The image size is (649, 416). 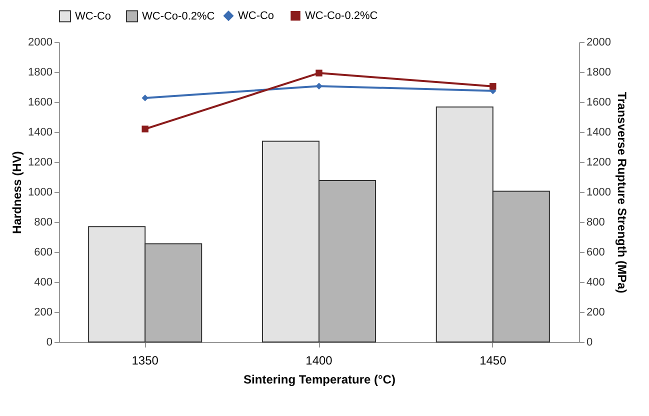 I want to click on y-tick-label: 800, so click(x=43, y=222).